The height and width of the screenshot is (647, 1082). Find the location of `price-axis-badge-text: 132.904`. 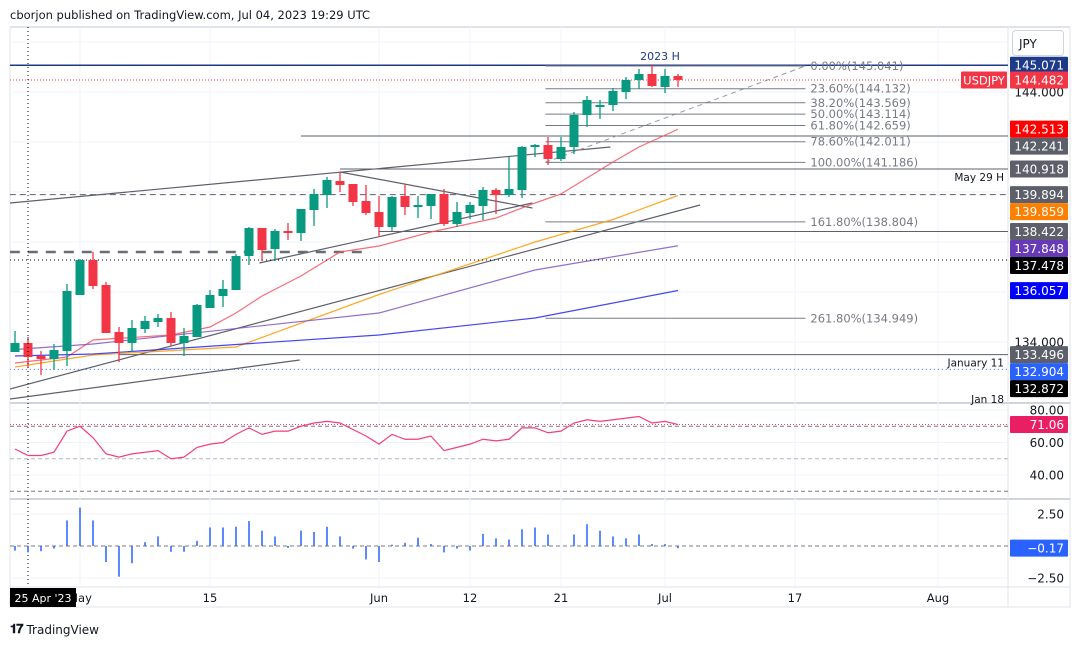

price-axis-badge-text: 132.904 is located at coordinates (1039, 372).